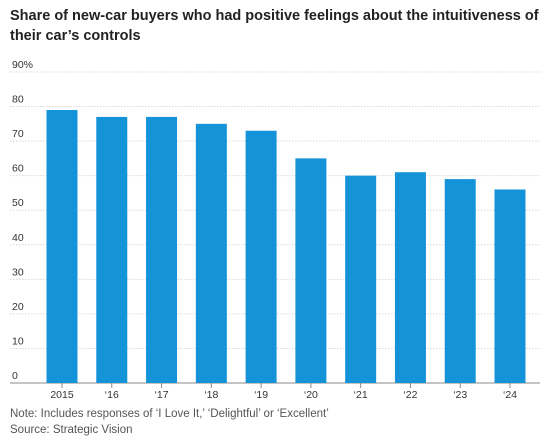  What do you see at coordinates (283, 395) in the screenshot?
I see `x-axis-labels: 2015 ‘16 ‘17 ‘18 ‘19 ‘20 ‘21 ‘22 ‘23 ‘24` at bounding box center [283, 395].